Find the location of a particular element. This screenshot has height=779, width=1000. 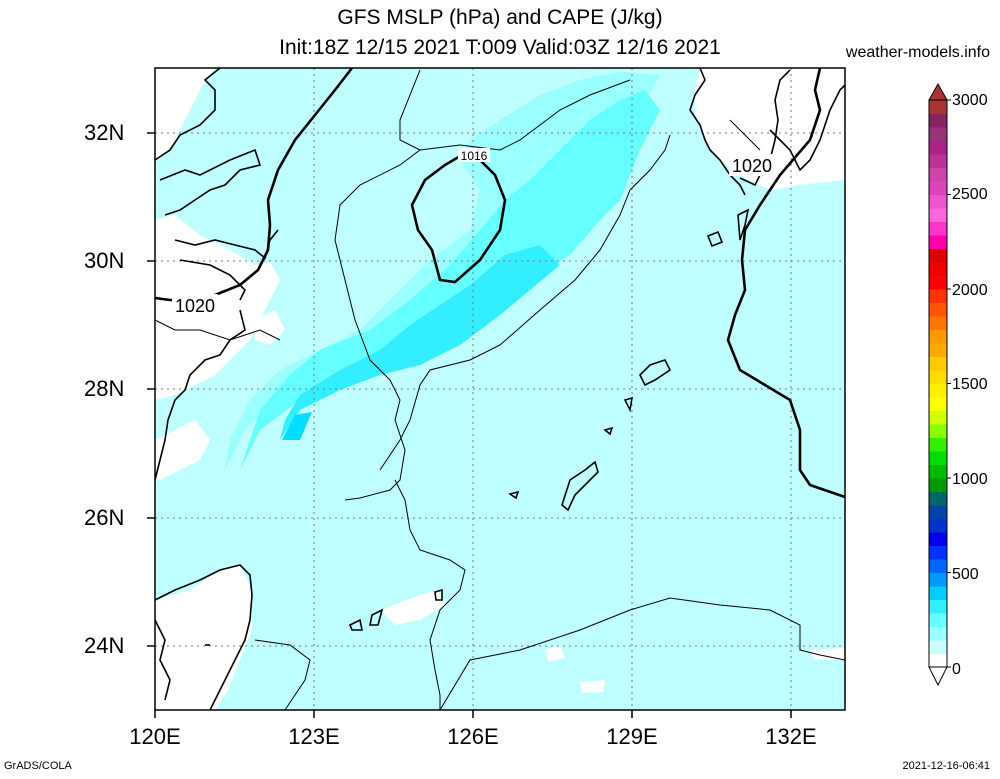

colorbar-label-1500: 1500 is located at coordinates (970, 384).